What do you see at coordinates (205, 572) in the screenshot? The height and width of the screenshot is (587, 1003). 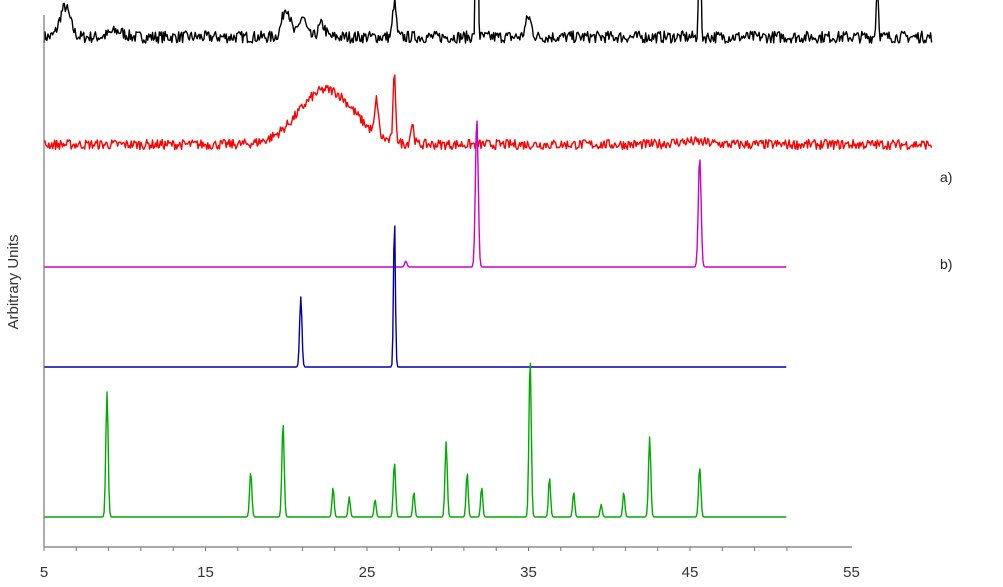 I see `x-tick-label: 15` at bounding box center [205, 572].